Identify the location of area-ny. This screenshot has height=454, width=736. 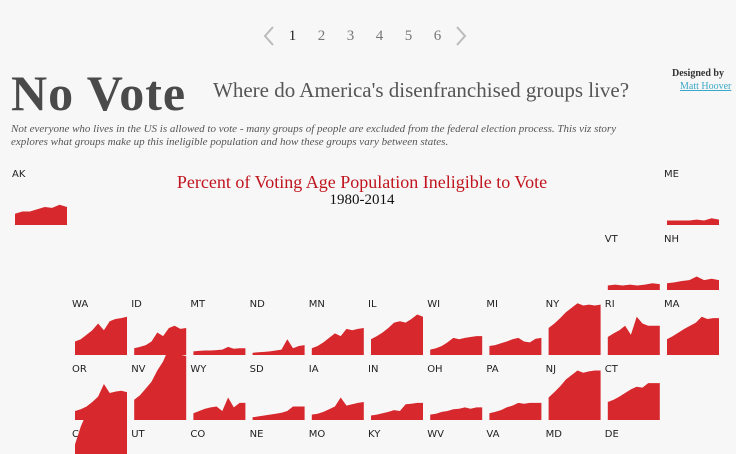
(574, 329).